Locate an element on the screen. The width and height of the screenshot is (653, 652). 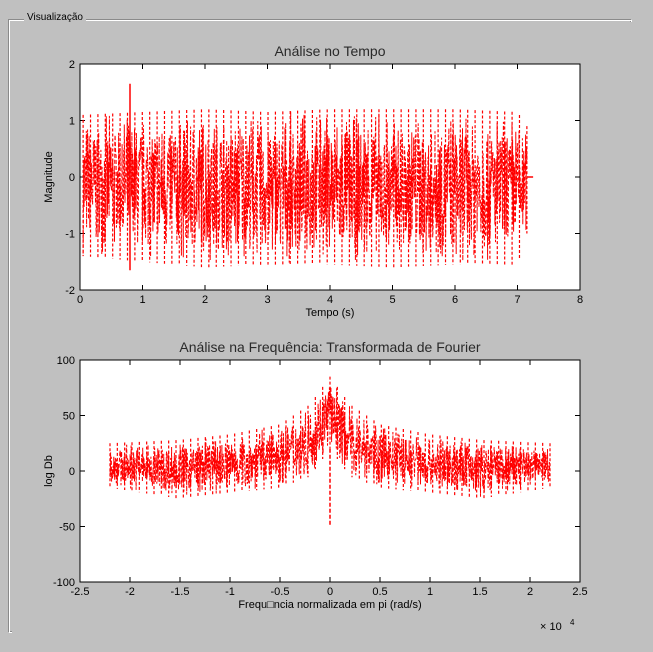
x-tick-label: -2.5 is located at coordinates (80, 592).